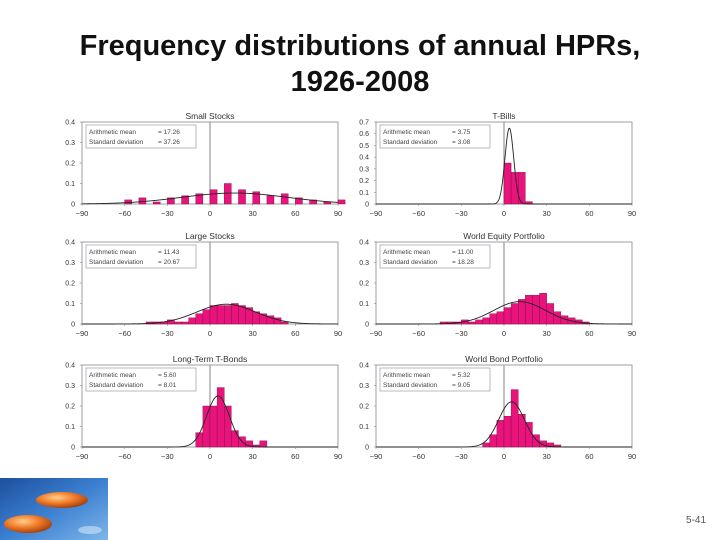 Image resolution: width=720 pixels, height=540 pixels. Describe the element at coordinates (167, 385) in the screenshot. I see `sd-value: = 8.01` at that location.